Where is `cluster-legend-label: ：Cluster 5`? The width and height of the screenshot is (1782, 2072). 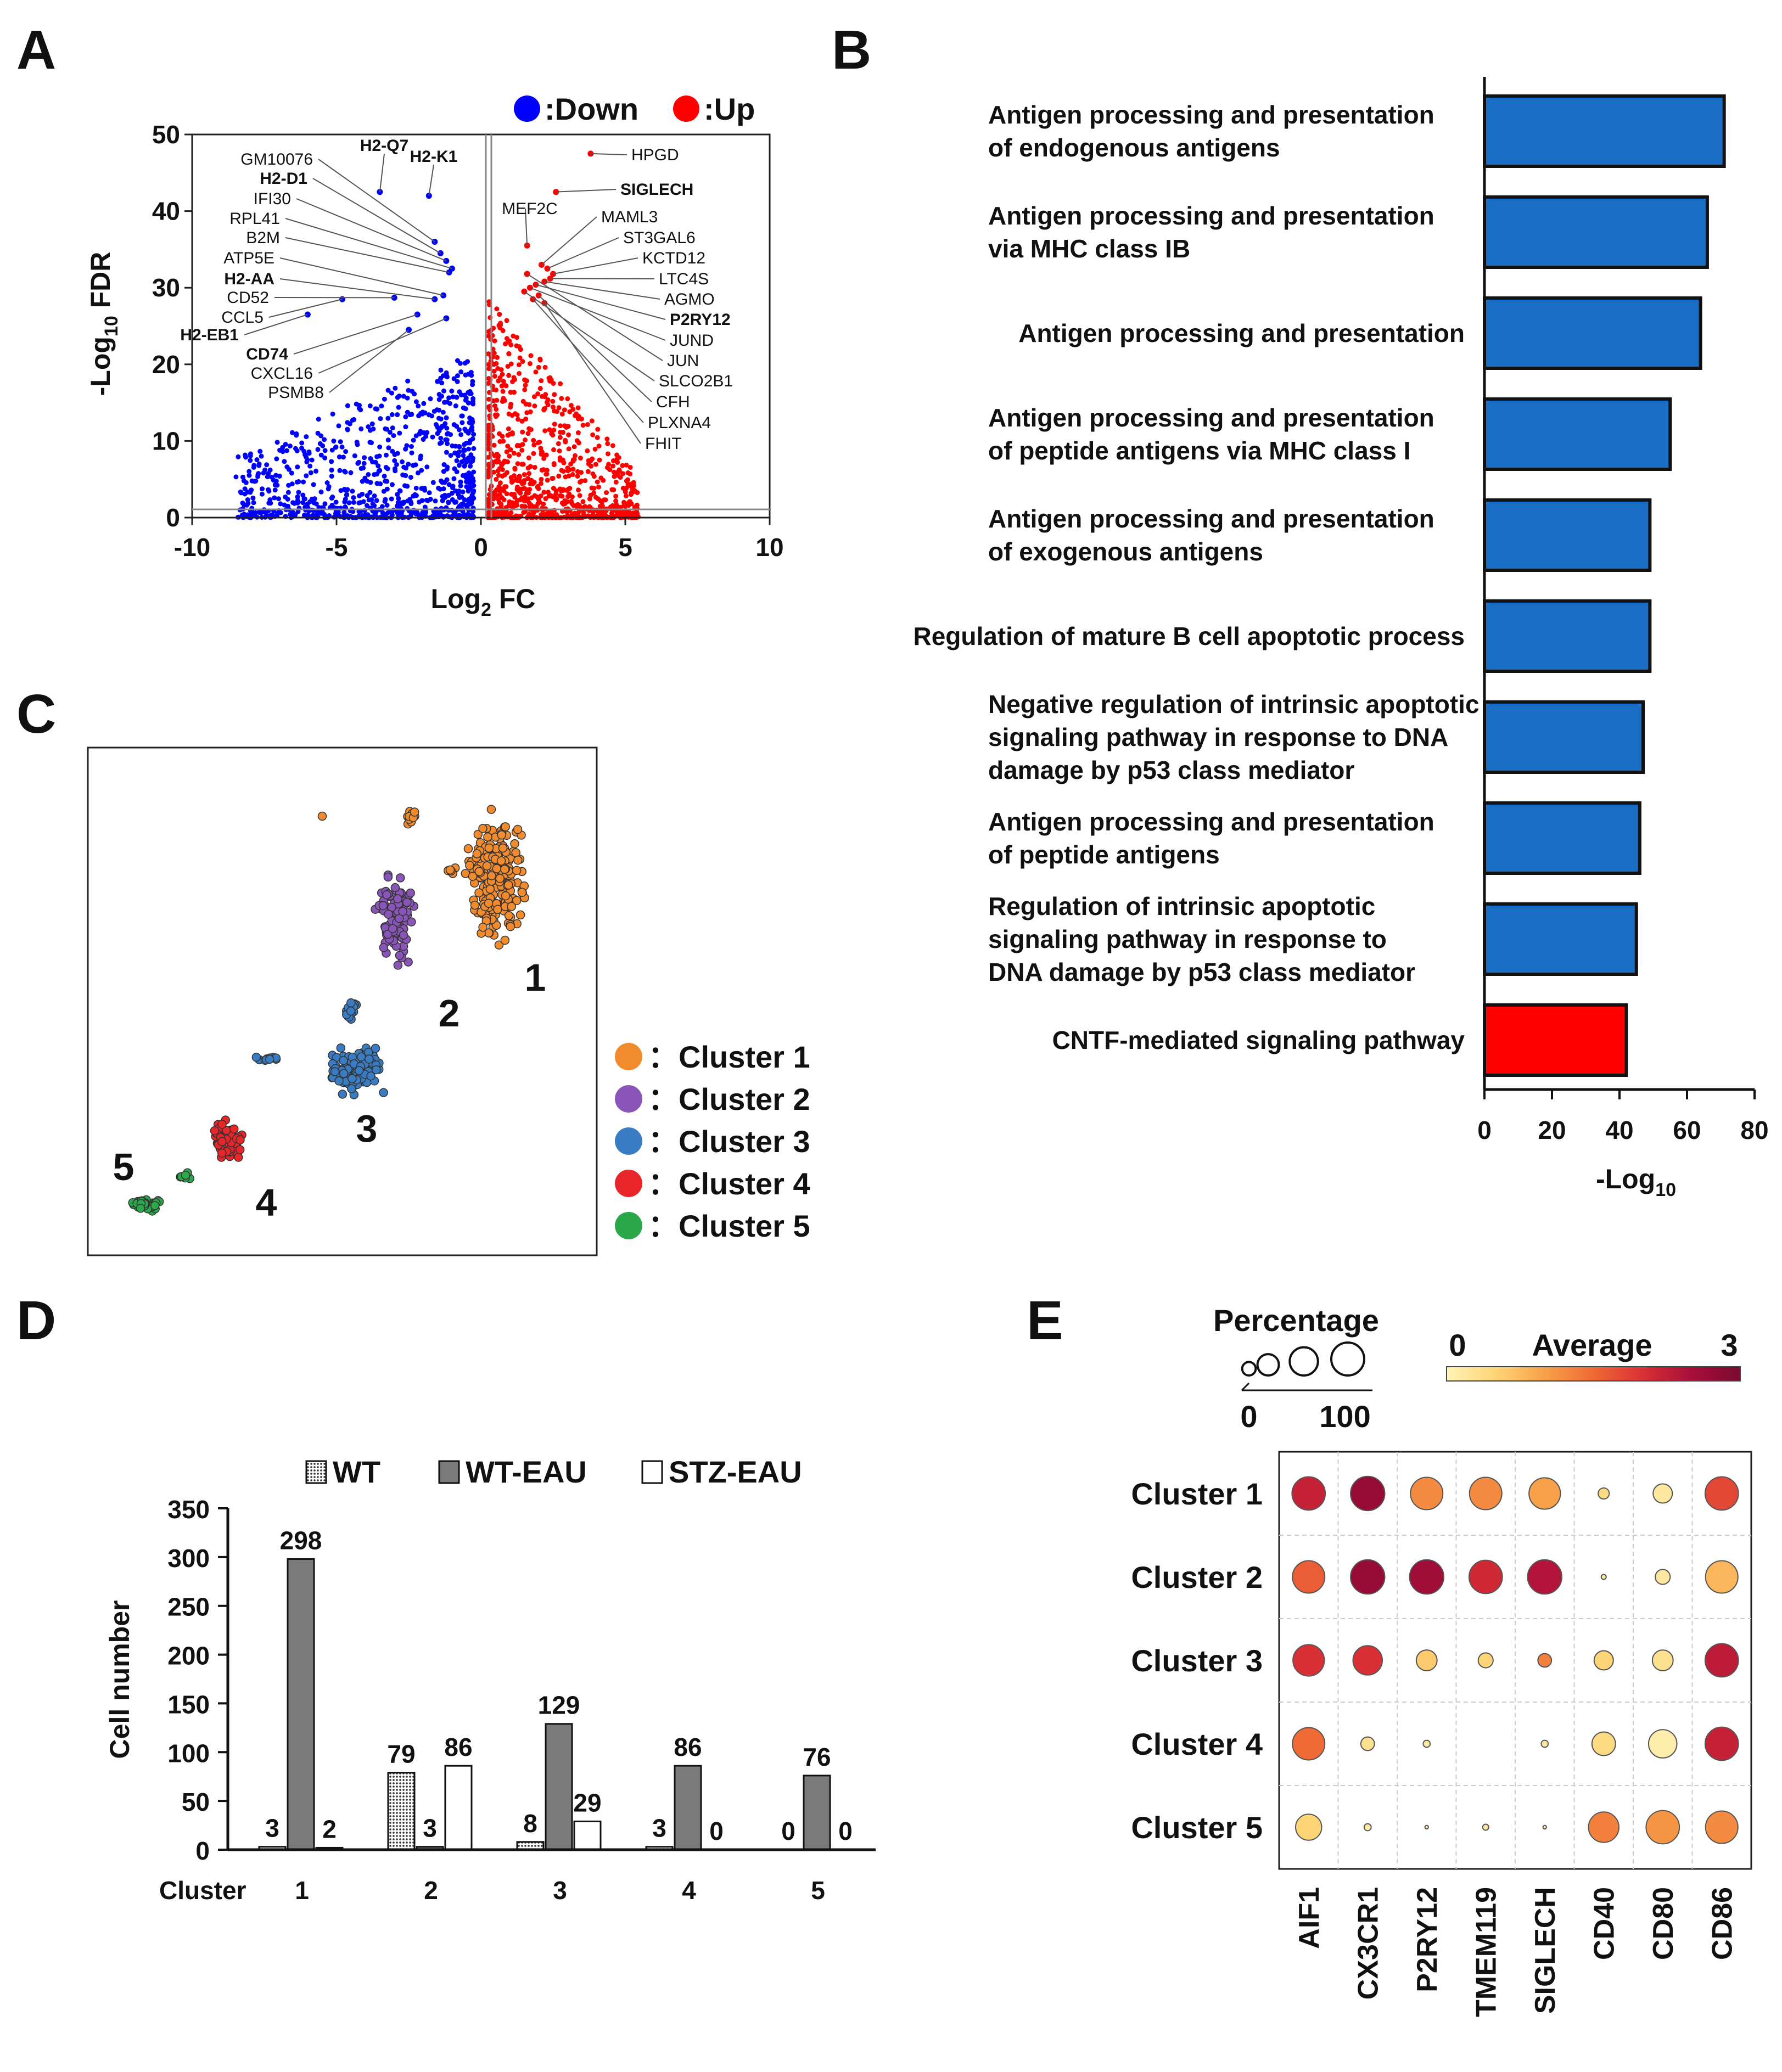
cluster-legend-label: ：Cluster 5 is located at coordinates (729, 1226).